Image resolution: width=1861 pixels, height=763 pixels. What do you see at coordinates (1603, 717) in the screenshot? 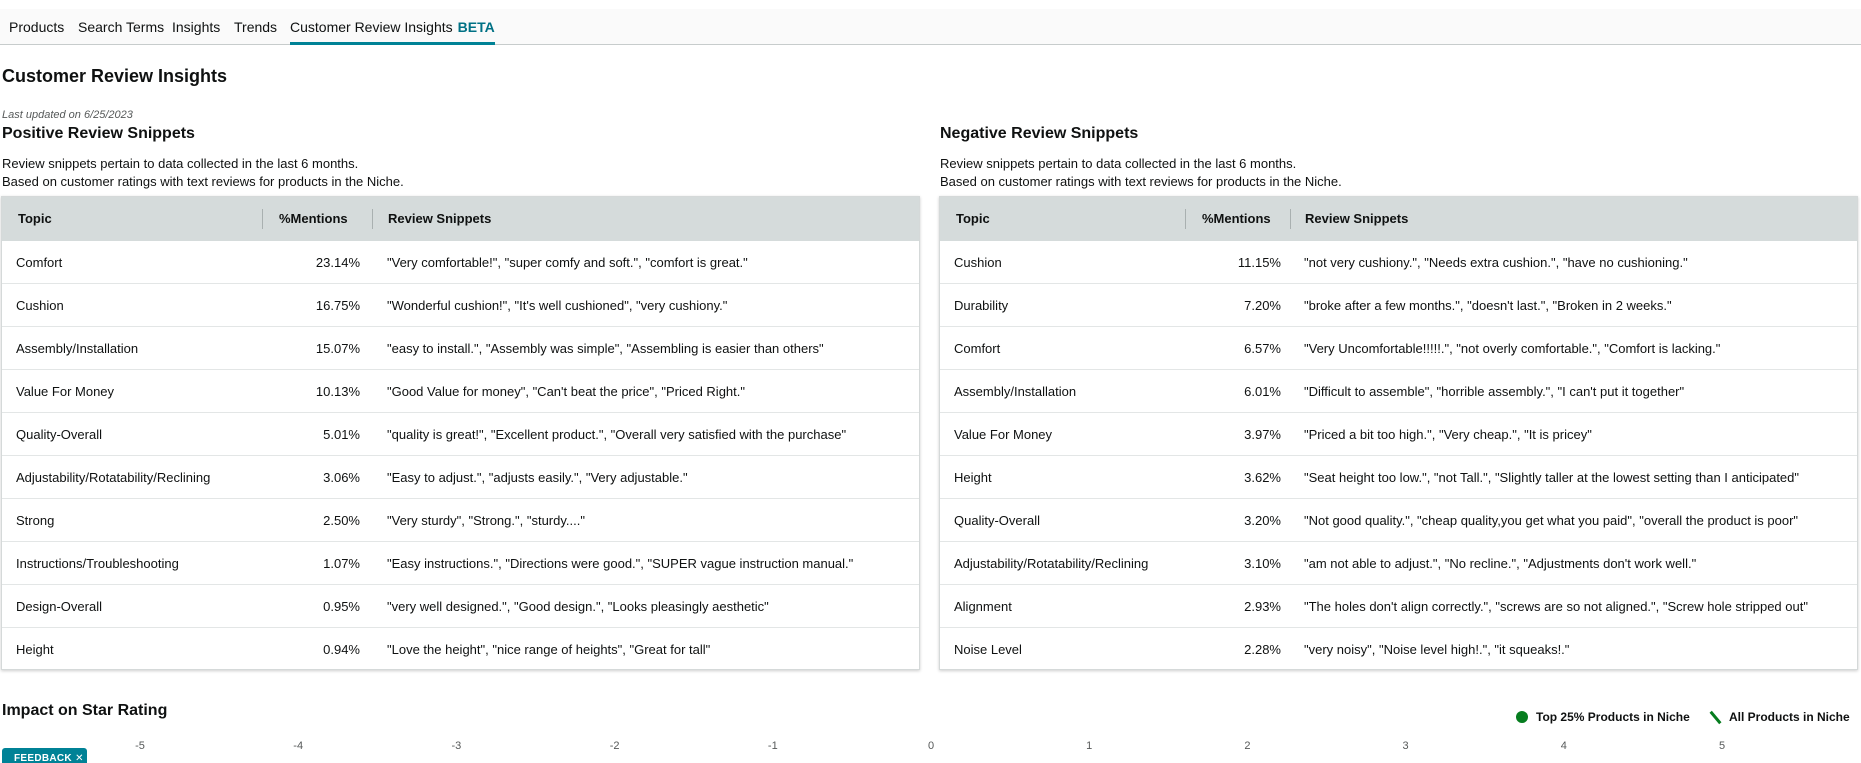
I see `legend-top-25: Top 25% Products in Niche` at bounding box center [1603, 717].